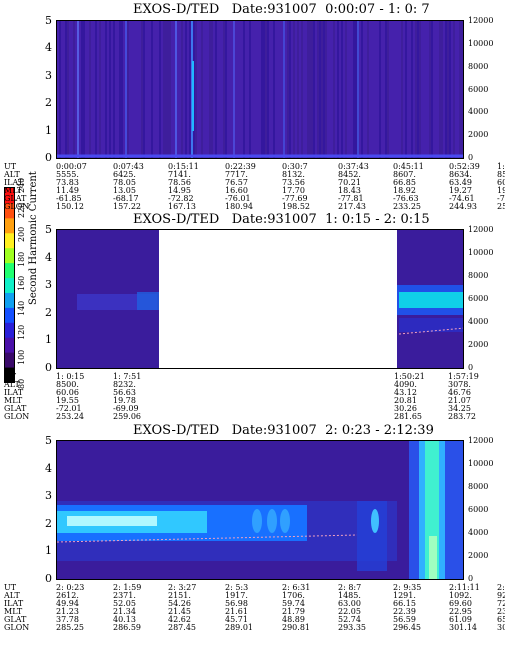 The image size is (505, 649). I want to click on table-cell: 13.05, so click(124, 190).